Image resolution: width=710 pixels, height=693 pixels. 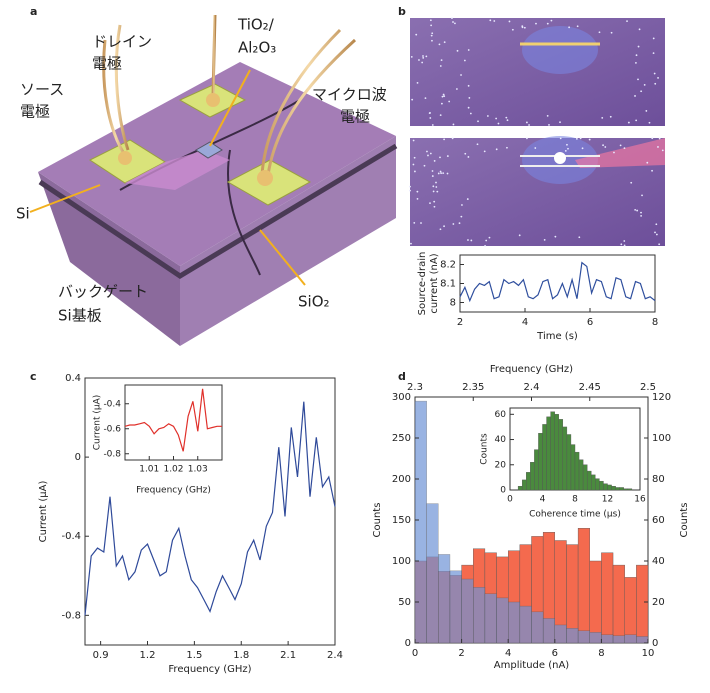 I want to click on beam, so click(x=620, y=153).